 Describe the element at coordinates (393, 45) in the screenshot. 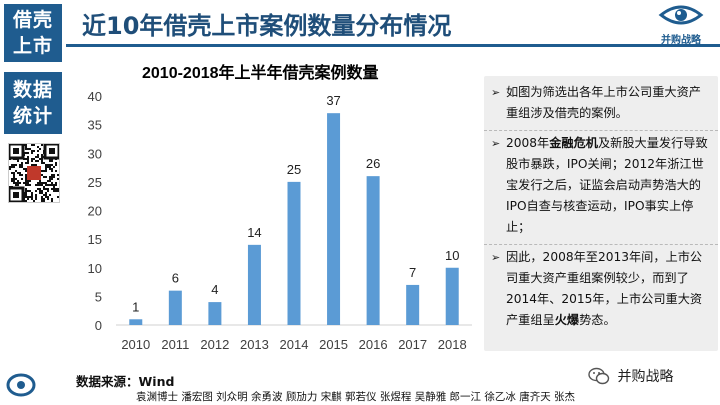

I see `header-divider` at that location.